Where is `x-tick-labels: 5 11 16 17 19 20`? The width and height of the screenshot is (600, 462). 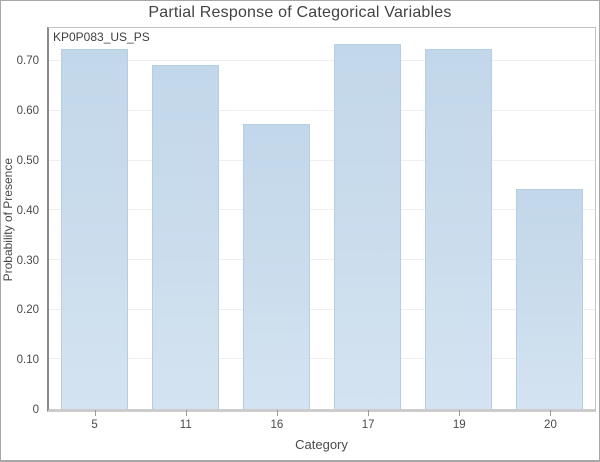 x-tick-labels: 5 11 16 17 19 20 is located at coordinates (322, 426).